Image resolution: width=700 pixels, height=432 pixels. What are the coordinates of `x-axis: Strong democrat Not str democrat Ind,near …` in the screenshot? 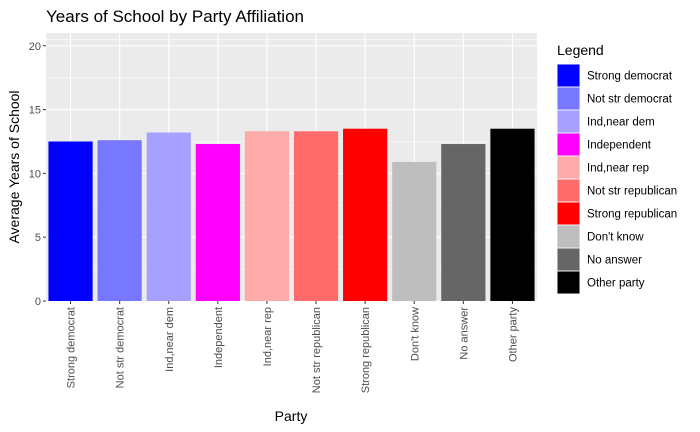 It's located at (292, 347).